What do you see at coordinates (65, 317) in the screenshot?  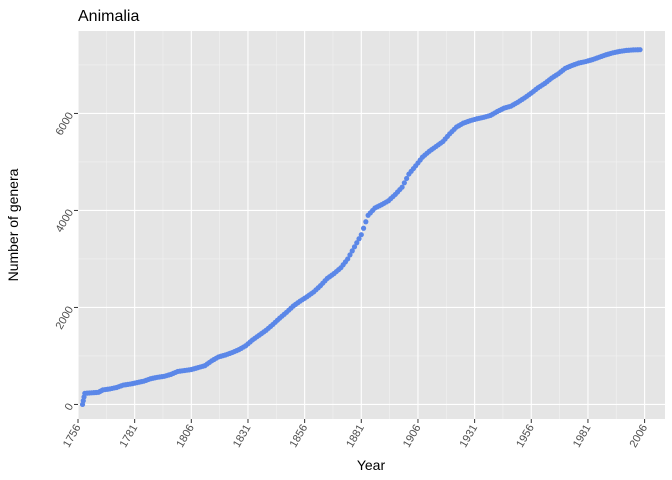 I see `y-tick-label: 2000` at bounding box center [65, 317].